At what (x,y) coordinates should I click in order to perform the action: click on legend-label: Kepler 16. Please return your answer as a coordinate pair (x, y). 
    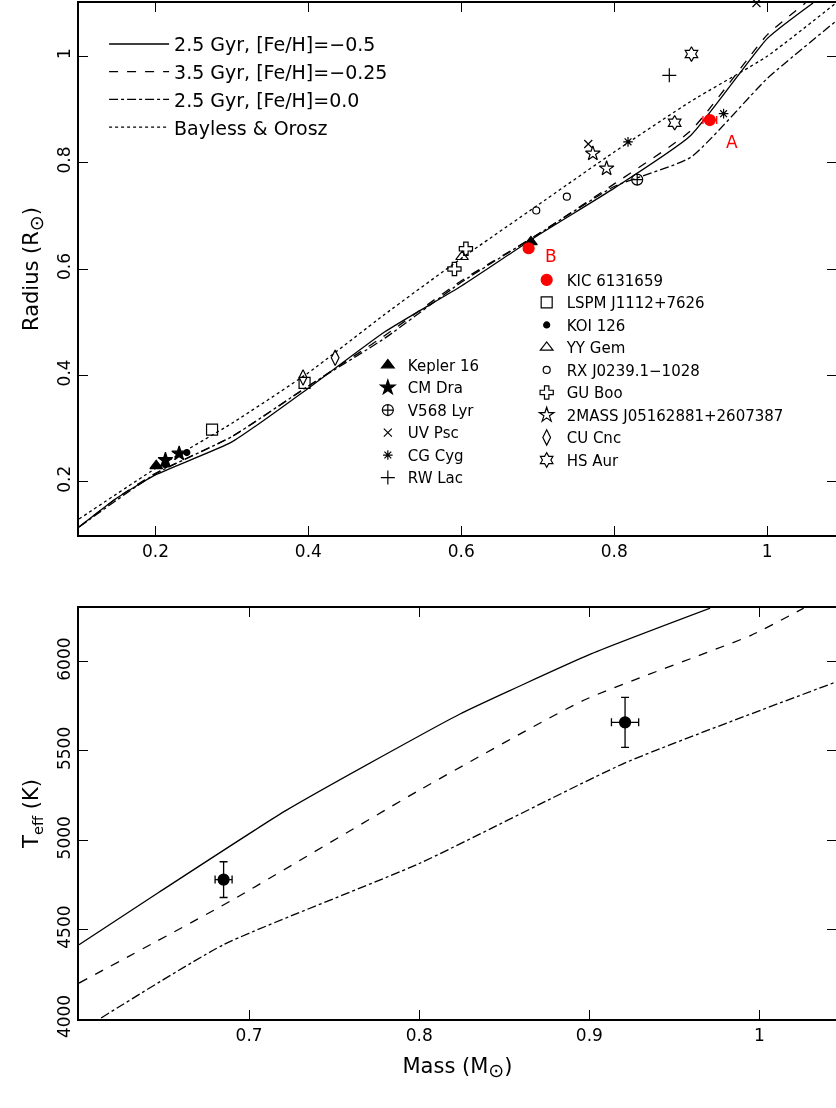
    Looking at the image, I should click on (443, 365).